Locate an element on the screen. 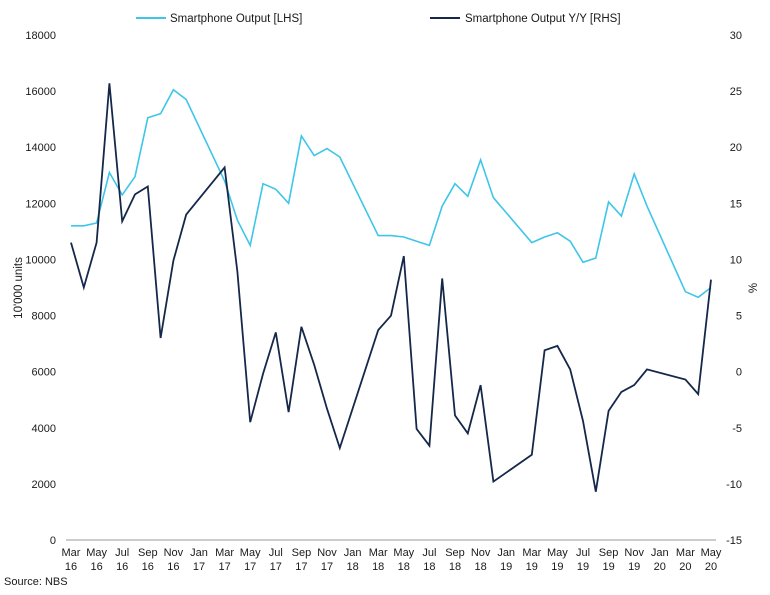 This screenshot has width=770, height=595. right-tick-label: -5 is located at coordinates (737, 429).